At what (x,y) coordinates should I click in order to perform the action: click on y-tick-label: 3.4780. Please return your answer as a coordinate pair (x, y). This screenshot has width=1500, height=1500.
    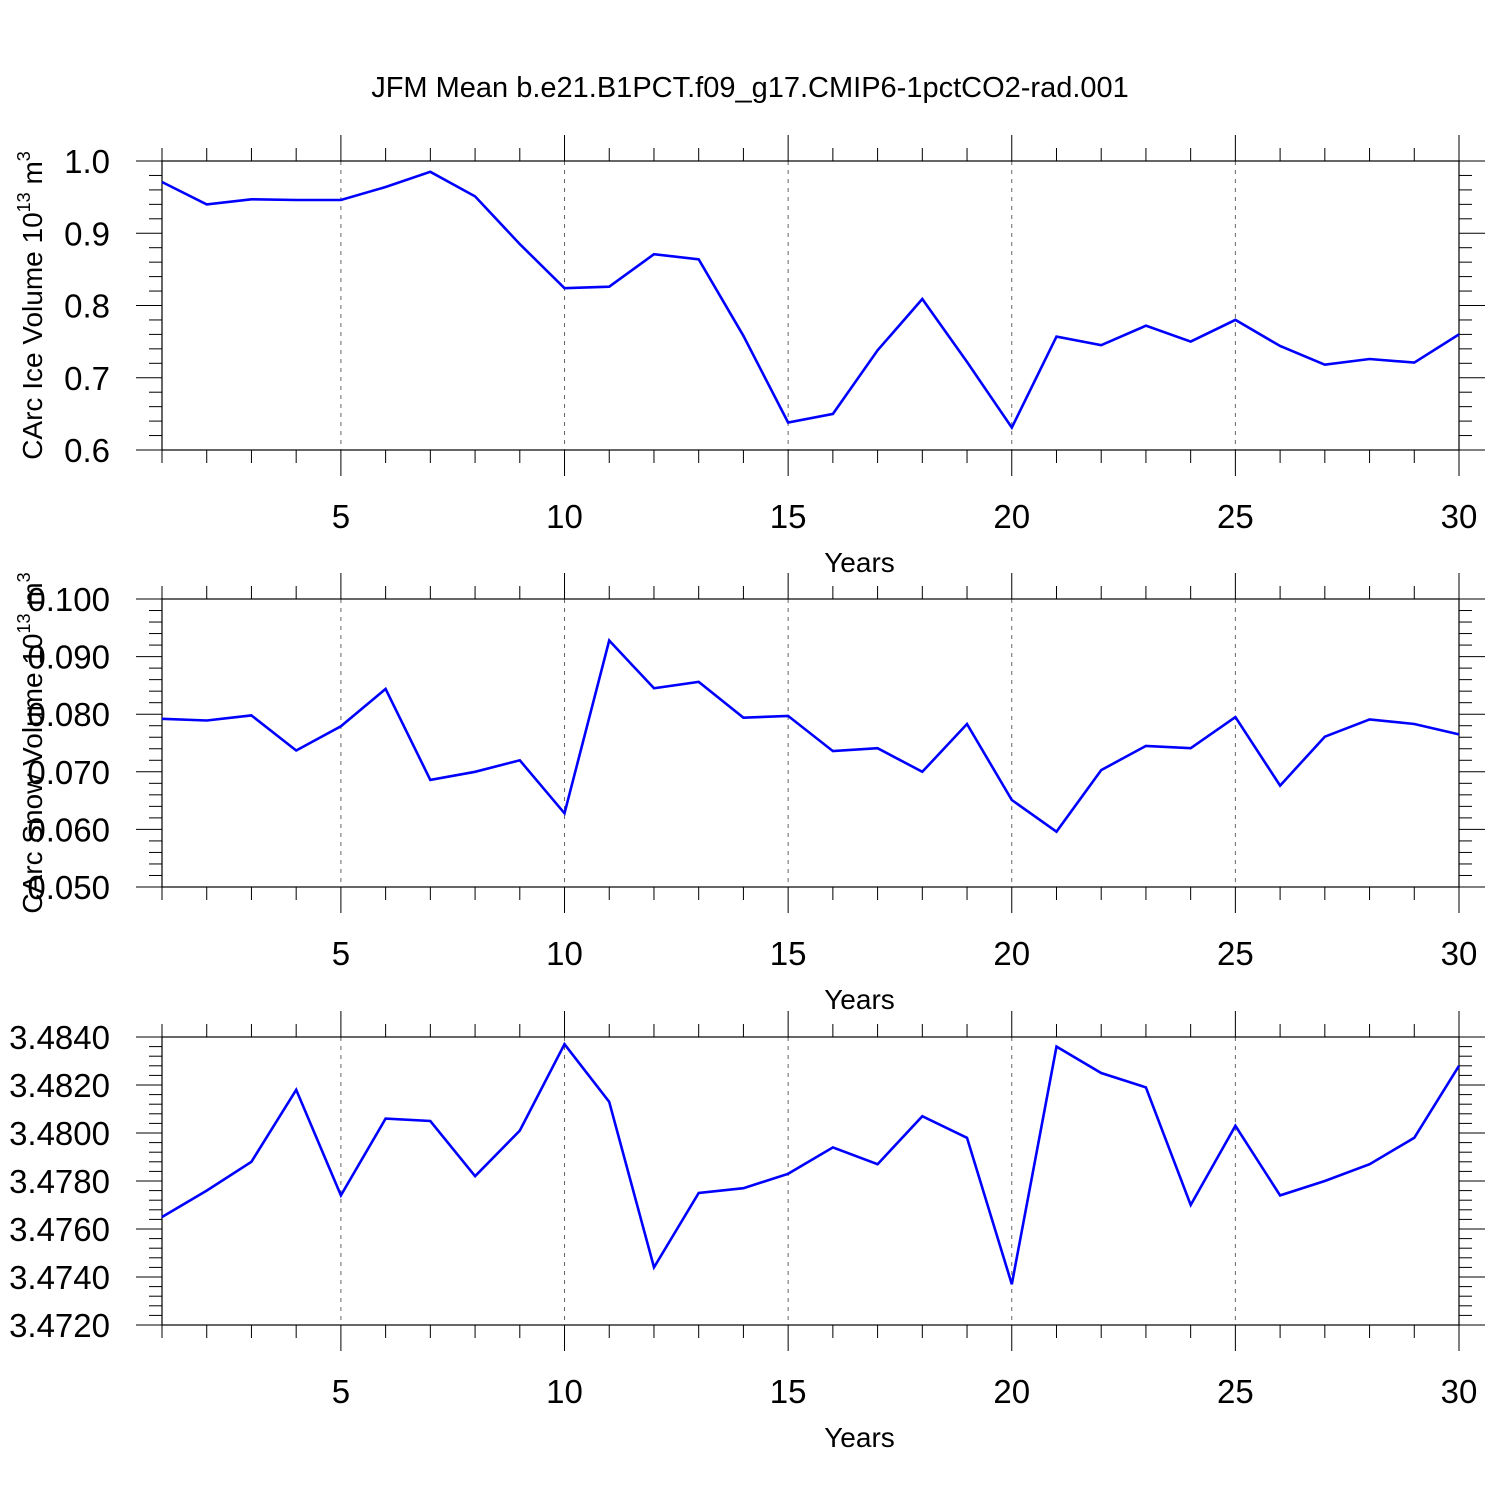
    Looking at the image, I should click on (59, 1181).